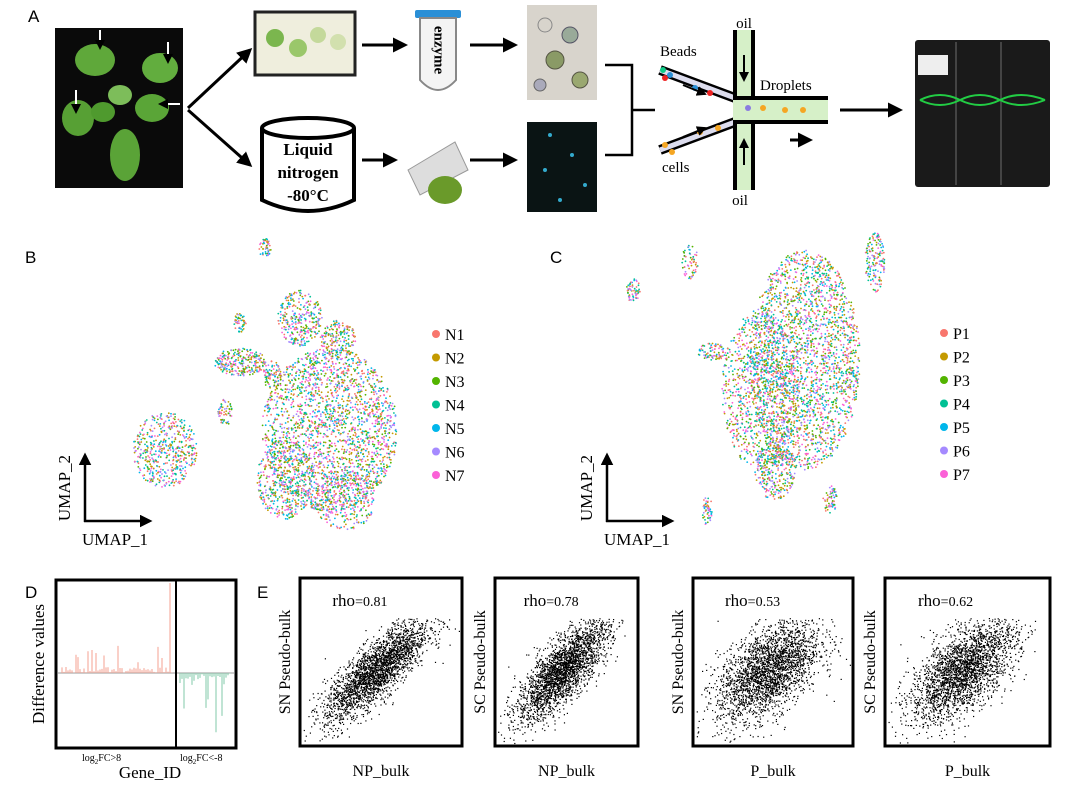  Describe the element at coordinates (676, 168) in the screenshot. I see `cells-label: cells` at that location.